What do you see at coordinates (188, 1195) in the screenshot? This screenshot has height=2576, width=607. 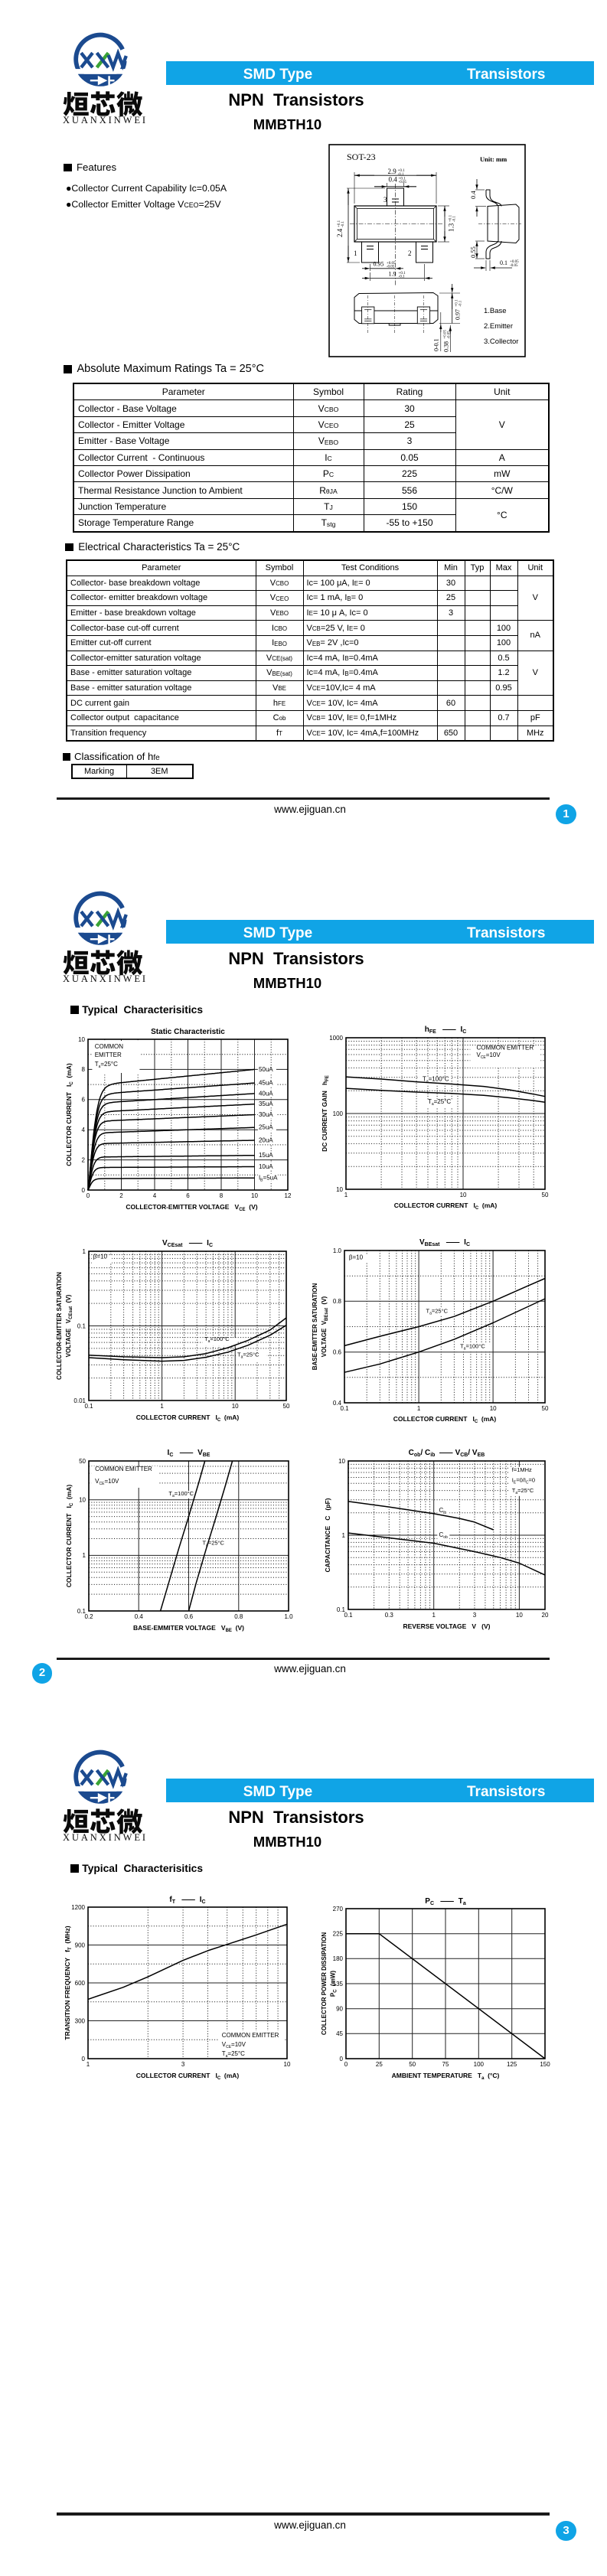 I see `svg-text: 6` at bounding box center [188, 1195].